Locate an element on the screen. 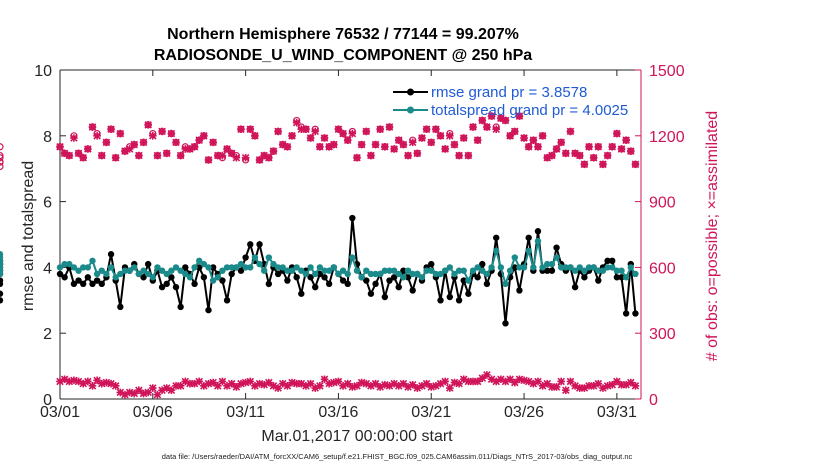  y2-tick-label: 1200 is located at coordinates (667, 137).